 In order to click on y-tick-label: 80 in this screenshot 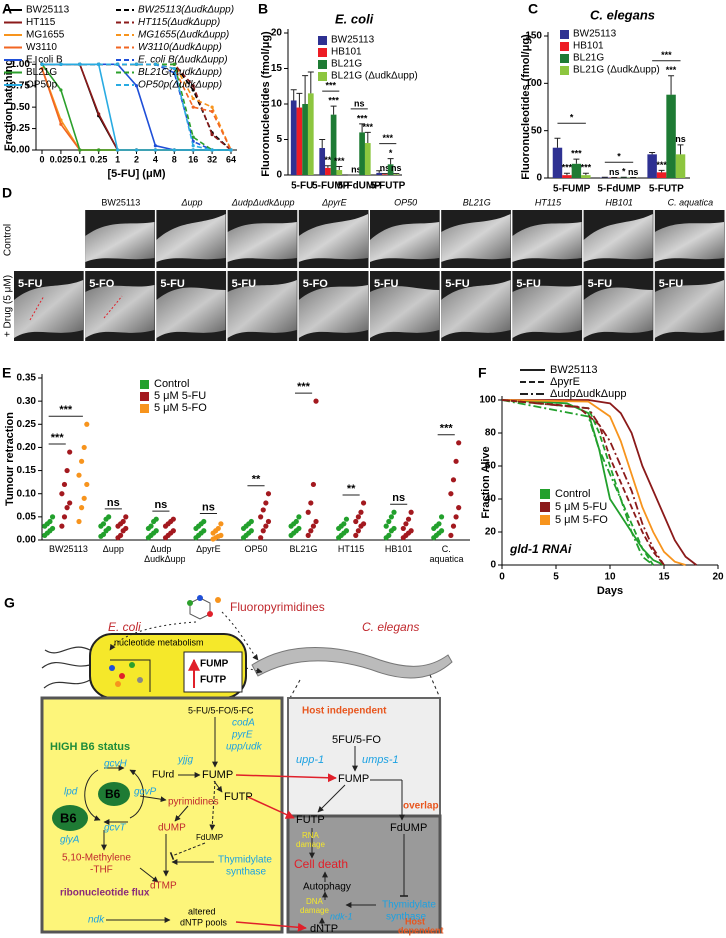, I will do `click(491, 433)`.